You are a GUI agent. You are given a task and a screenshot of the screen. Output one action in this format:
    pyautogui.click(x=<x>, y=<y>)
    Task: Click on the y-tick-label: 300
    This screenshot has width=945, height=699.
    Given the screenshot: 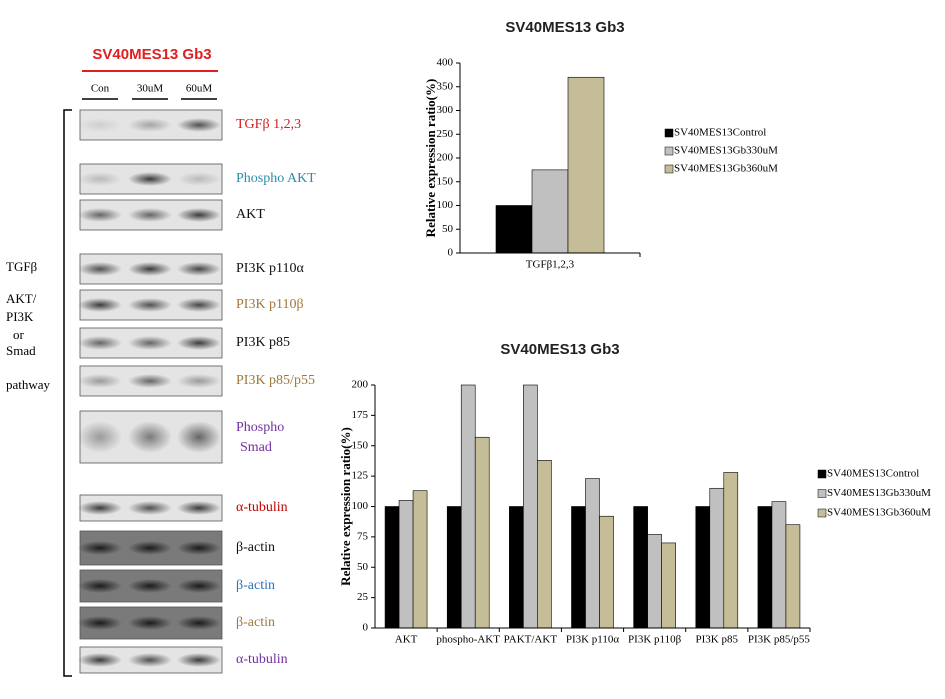 What is the action you would take?
    pyautogui.click(x=445, y=110)
    